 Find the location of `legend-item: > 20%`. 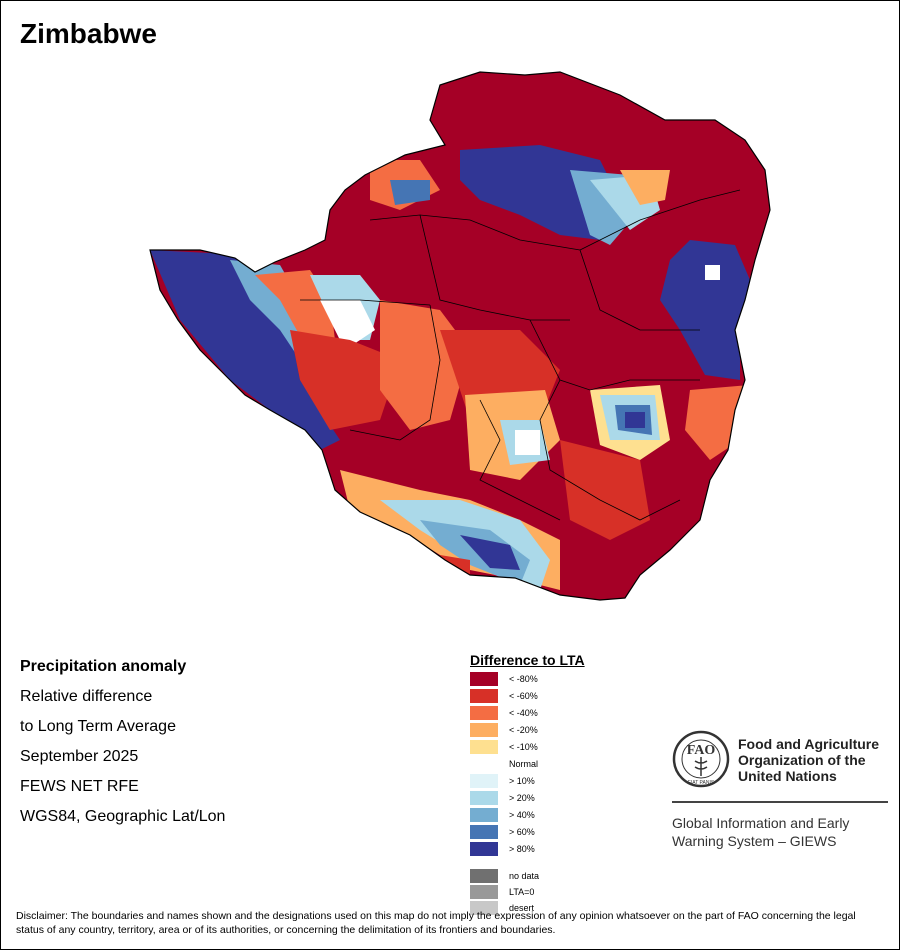

legend-item: > 20% is located at coordinates (502, 798).